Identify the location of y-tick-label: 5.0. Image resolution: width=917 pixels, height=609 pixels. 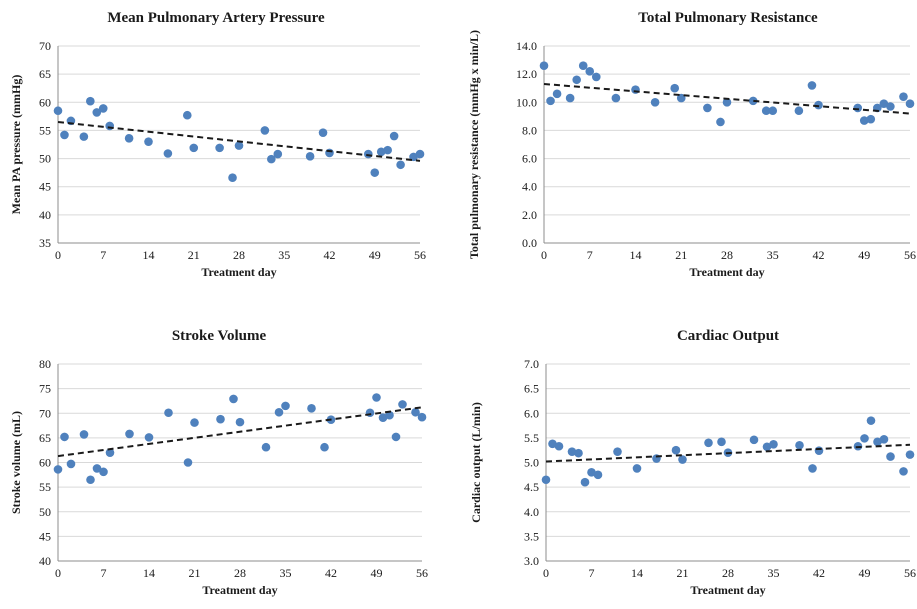
(531, 463).